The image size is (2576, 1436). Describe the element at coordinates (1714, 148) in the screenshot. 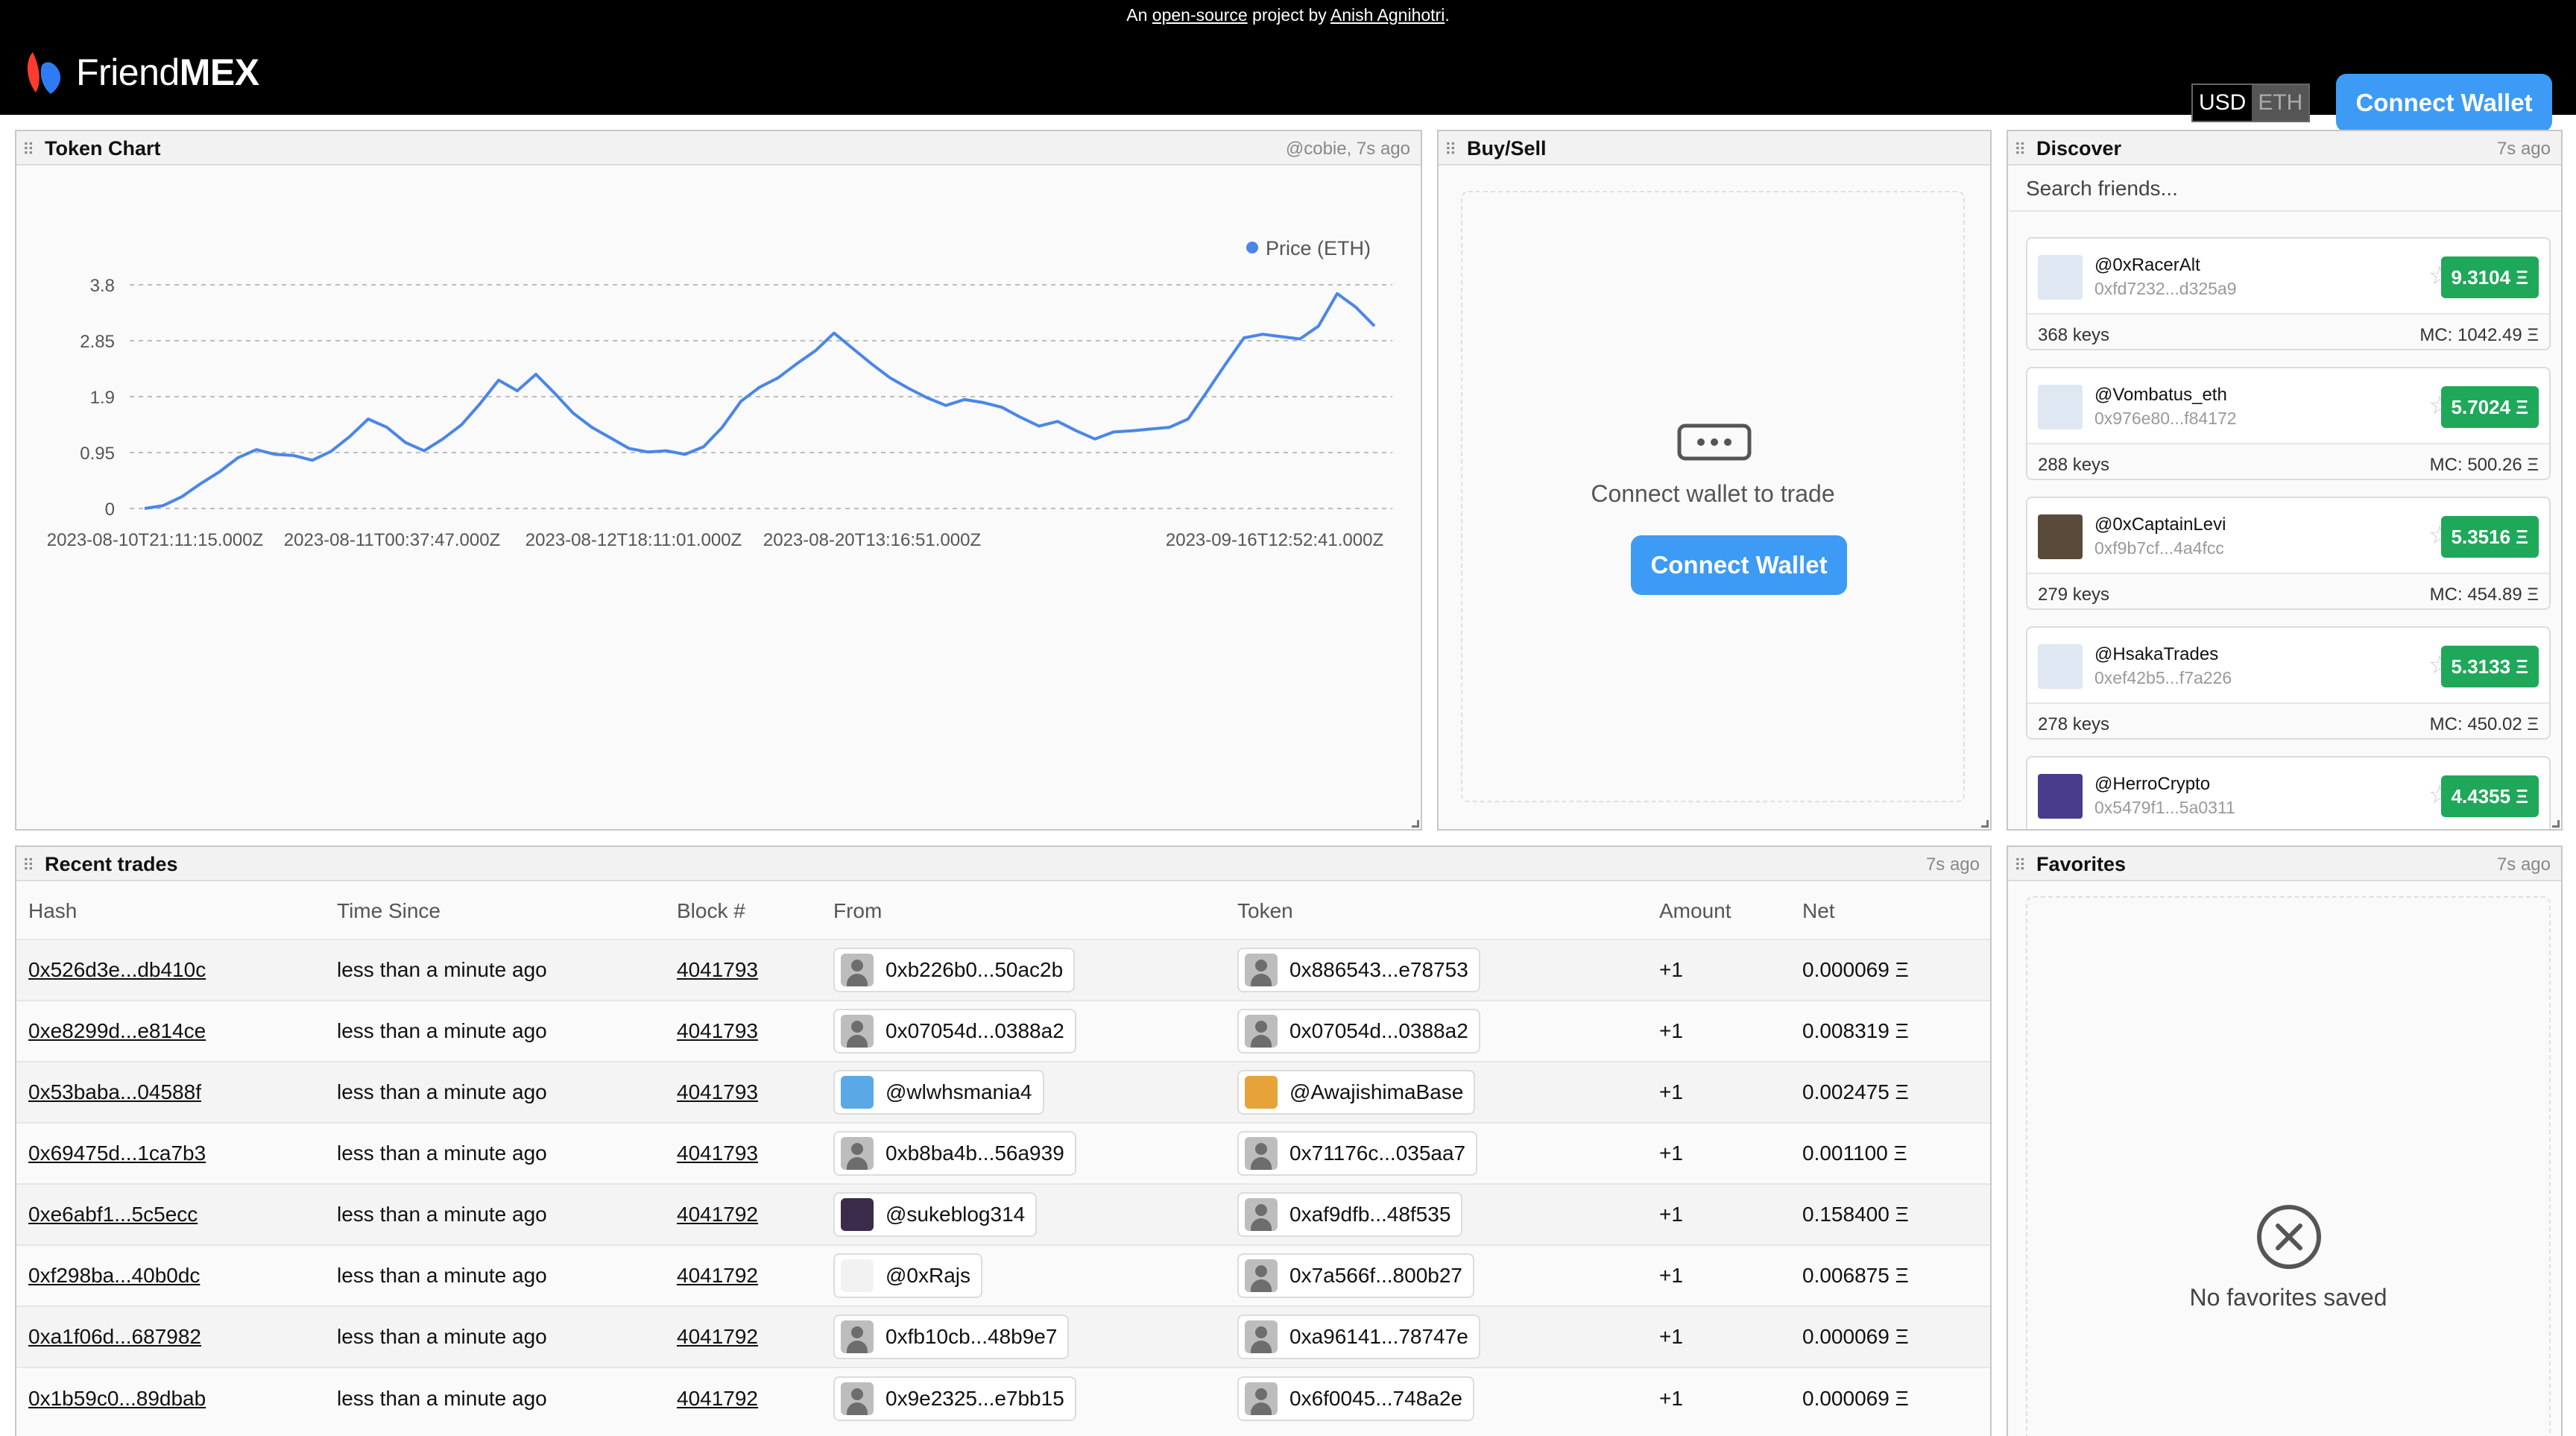

I see `buy-sell-header: ⠿ Buy/Sell` at that location.